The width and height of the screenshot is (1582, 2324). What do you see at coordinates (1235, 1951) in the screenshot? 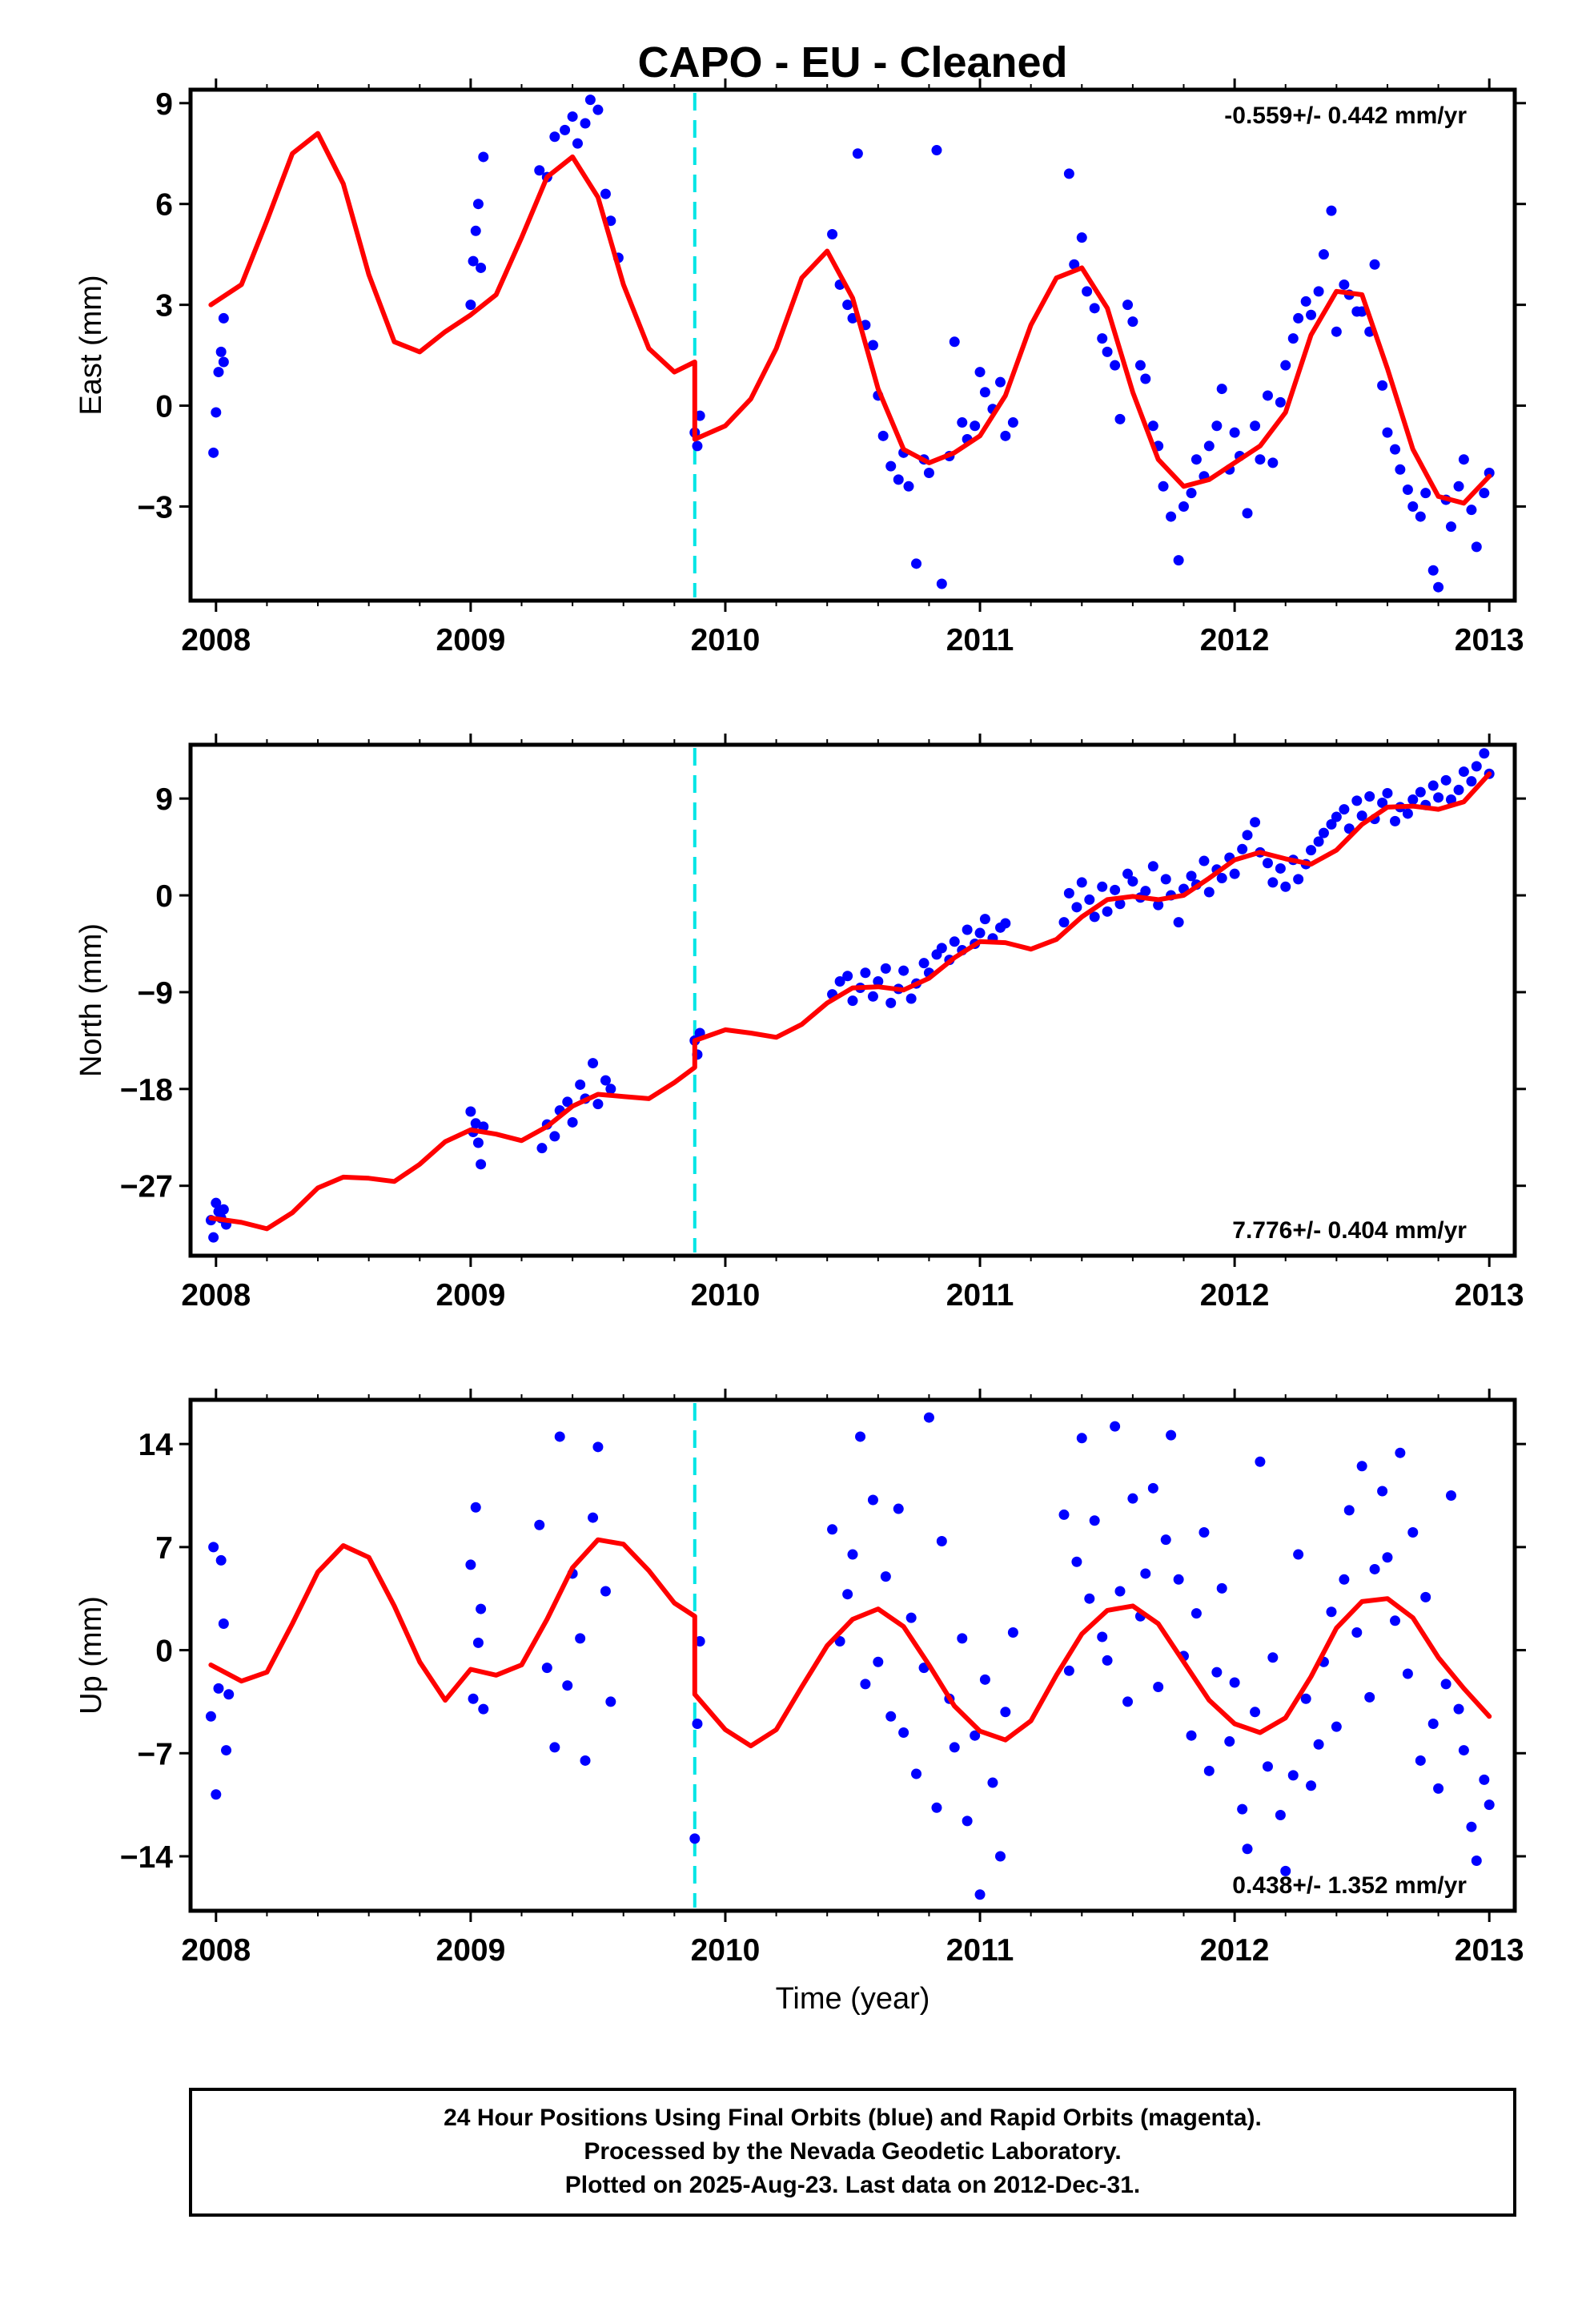
I see `up-x-tick-label: 2012` at bounding box center [1235, 1951].